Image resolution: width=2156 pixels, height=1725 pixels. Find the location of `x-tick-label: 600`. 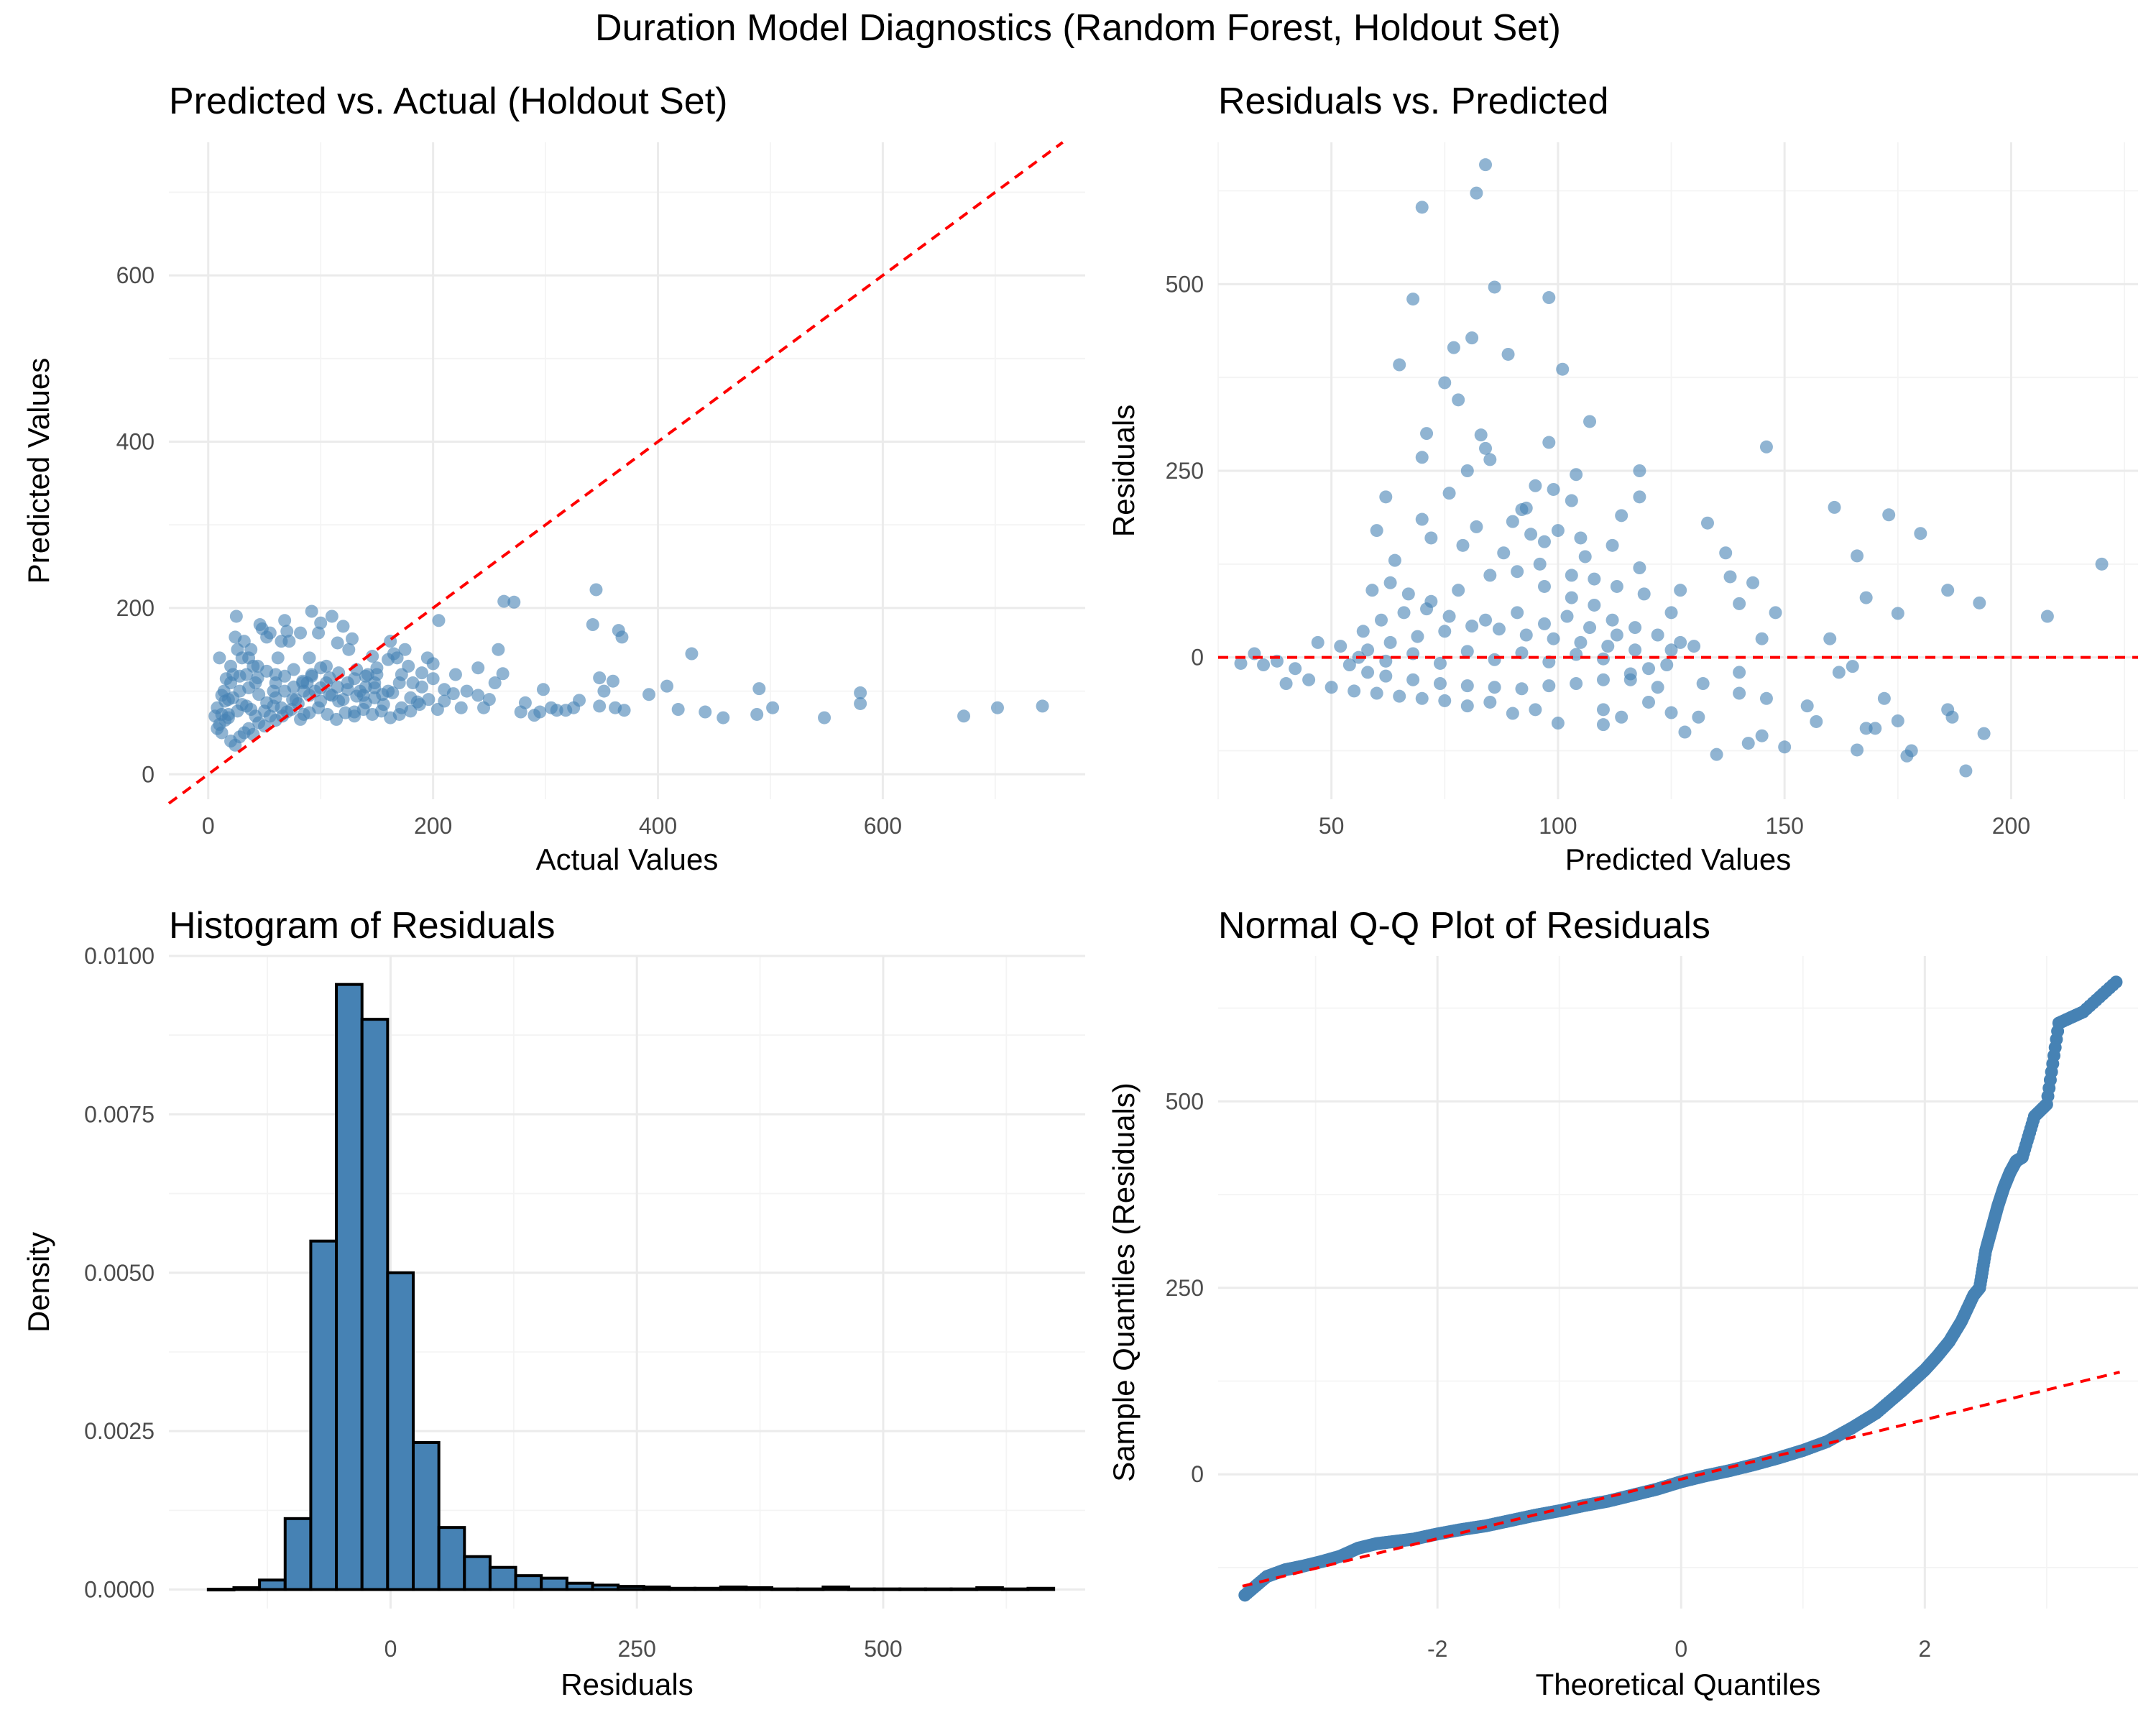

x-tick-label: 600 is located at coordinates (883, 826).